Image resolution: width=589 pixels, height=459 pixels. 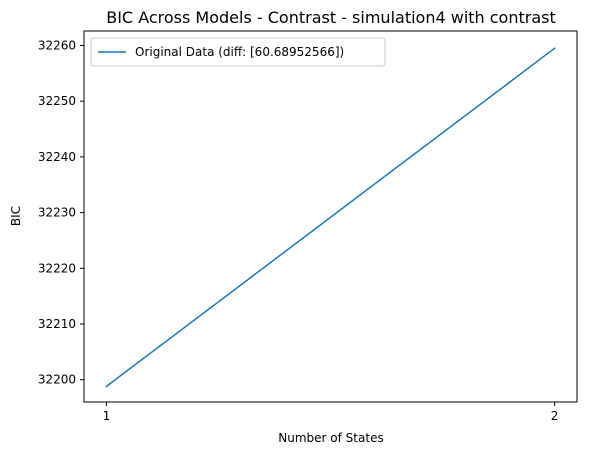 I want to click on y-tick-label: 32200, so click(x=57, y=380).